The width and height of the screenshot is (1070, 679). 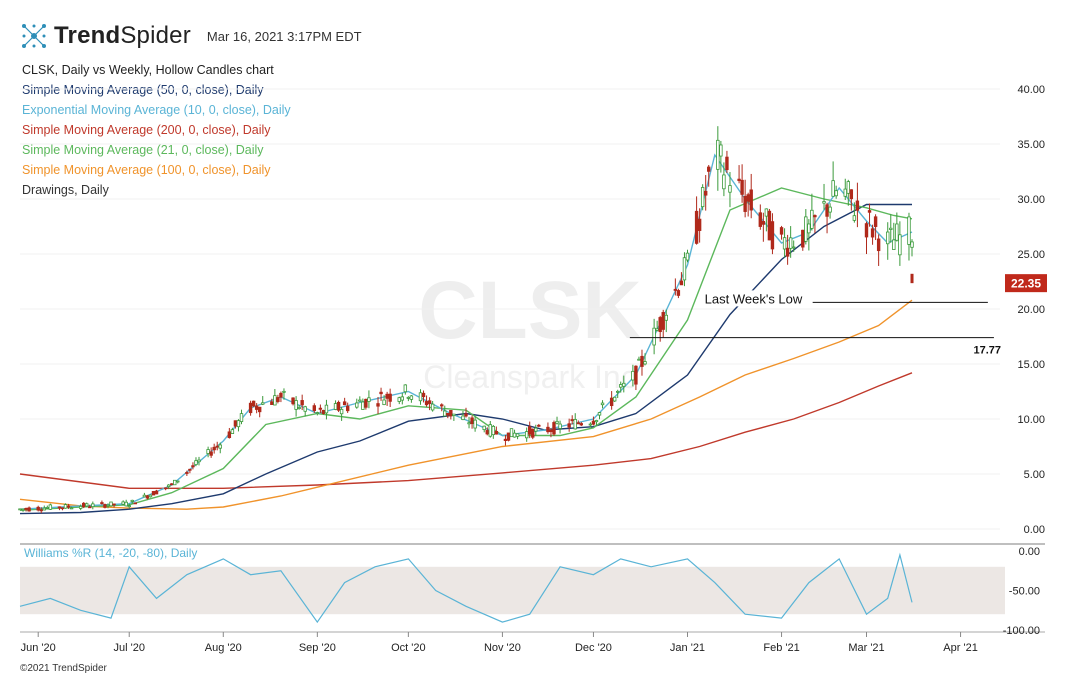 What do you see at coordinates (122, 35) in the screenshot?
I see `brand-name: TrendSpider` at bounding box center [122, 35].